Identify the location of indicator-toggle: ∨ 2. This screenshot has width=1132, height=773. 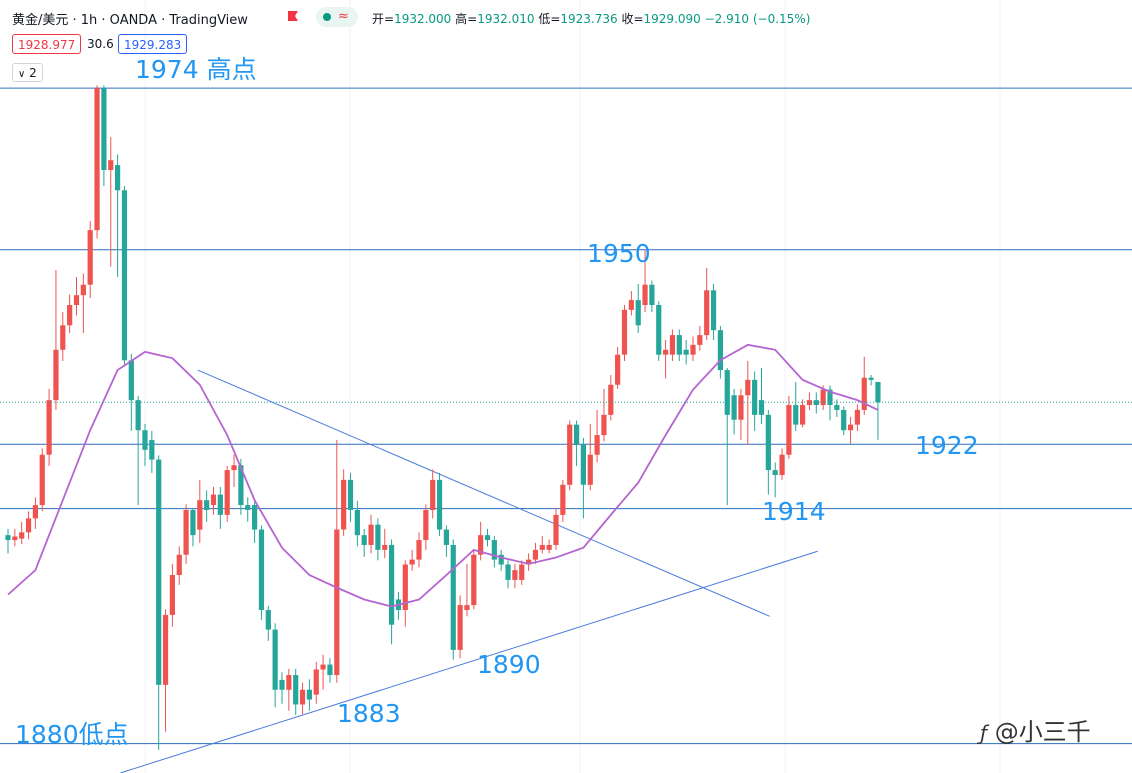
(27, 72).